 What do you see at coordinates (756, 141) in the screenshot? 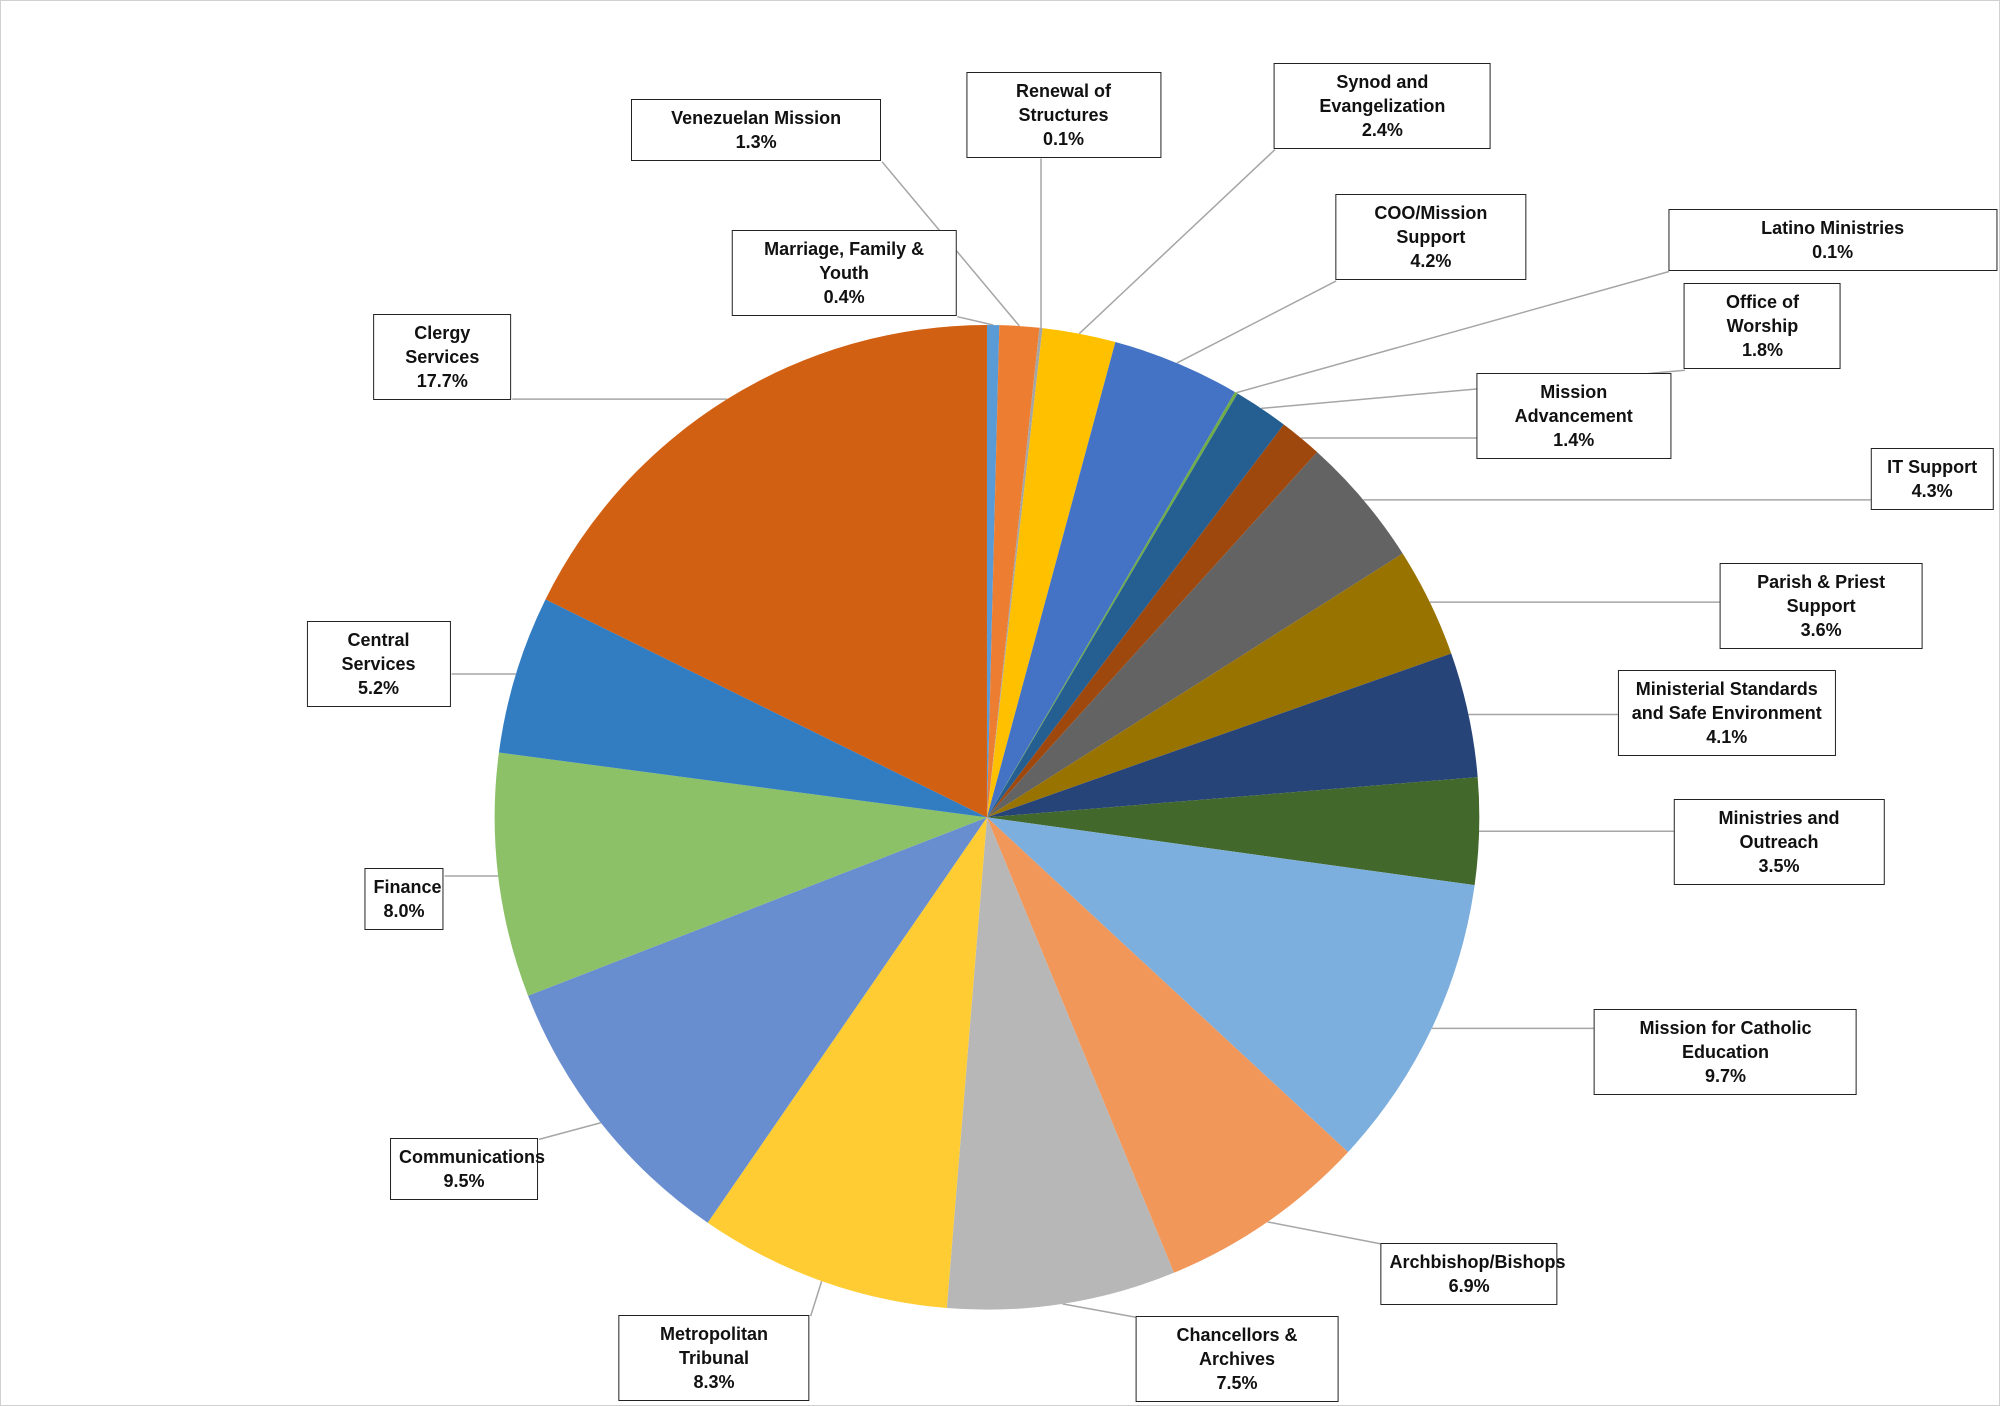
I see `label-value: 1.3%` at bounding box center [756, 141].